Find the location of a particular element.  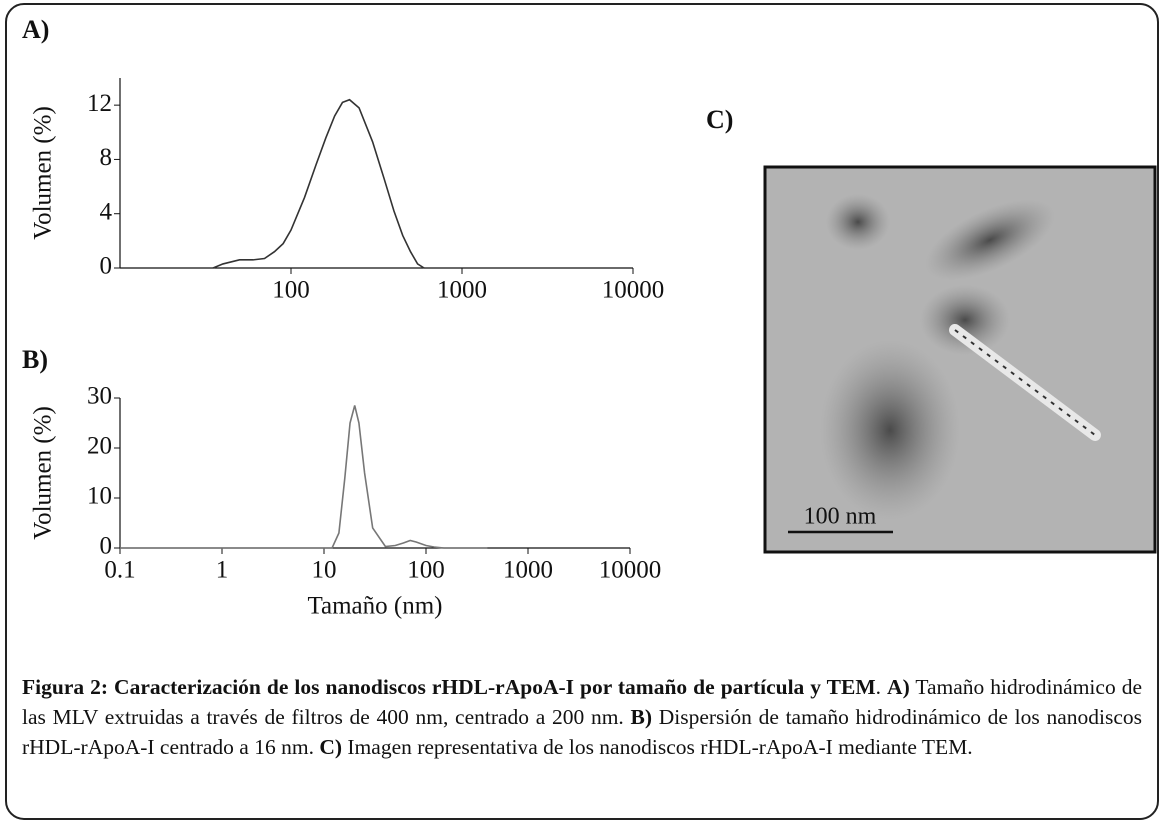

y-tick-label: 12 is located at coordinates (99, 103).